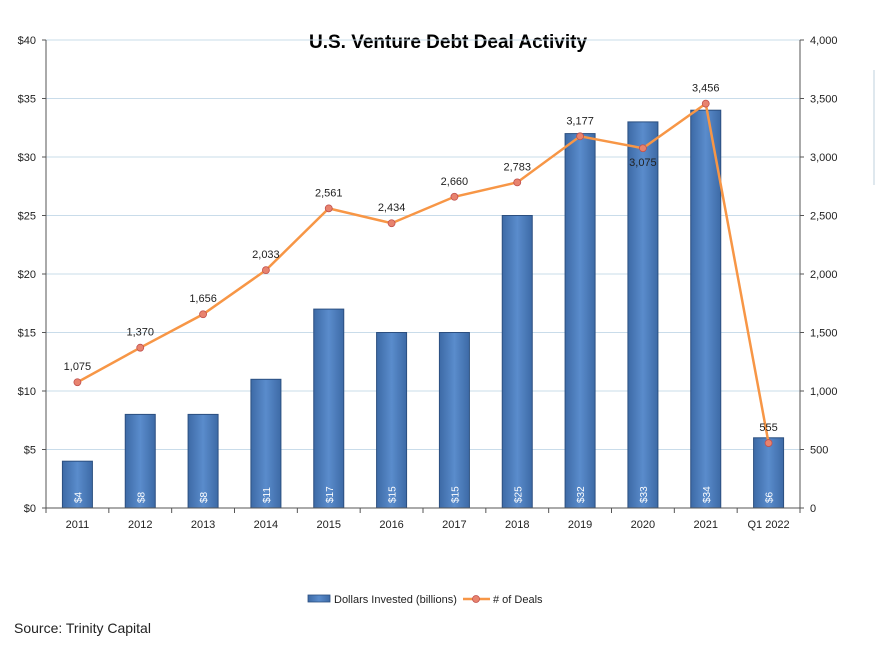 This screenshot has height=647, width=875. Describe the element at coordinates (706, 89) in the screenshot. I see `deals-value-label: 3,456` at that location.